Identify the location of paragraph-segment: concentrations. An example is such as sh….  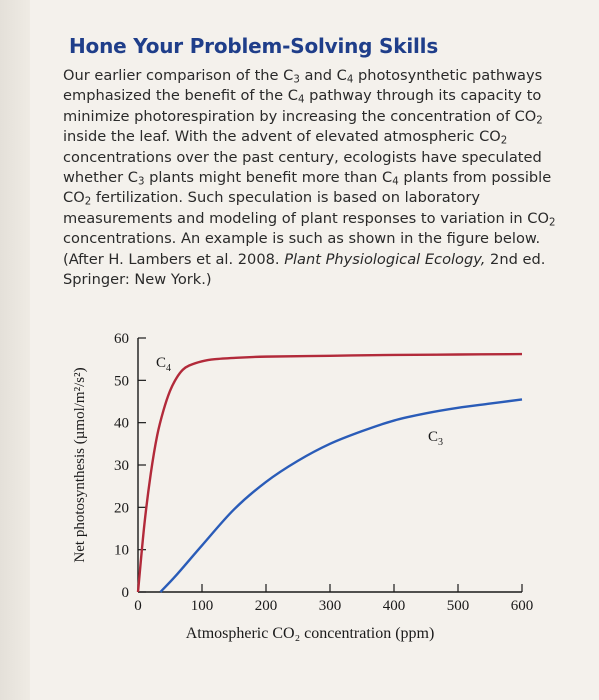
(302, 249).